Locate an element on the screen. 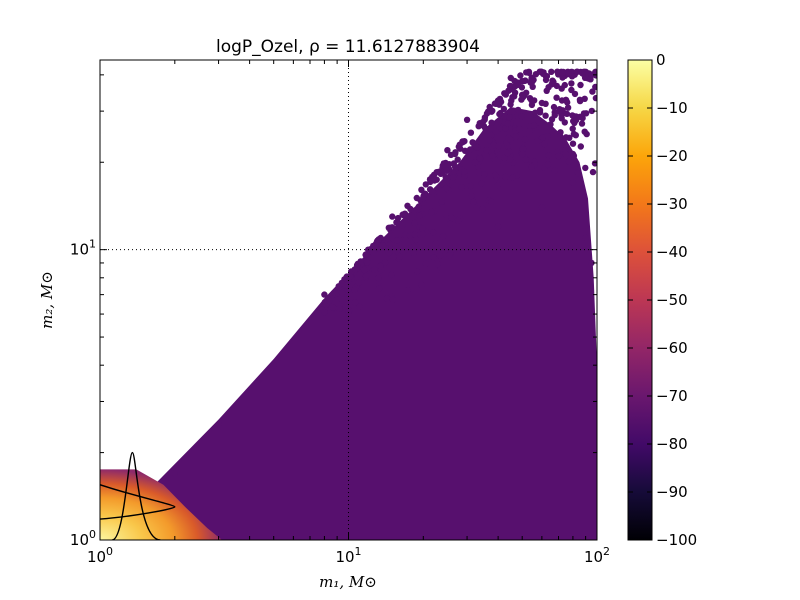  y-axis-label: m₂, M⊙ is located at coordinates (47, 300).